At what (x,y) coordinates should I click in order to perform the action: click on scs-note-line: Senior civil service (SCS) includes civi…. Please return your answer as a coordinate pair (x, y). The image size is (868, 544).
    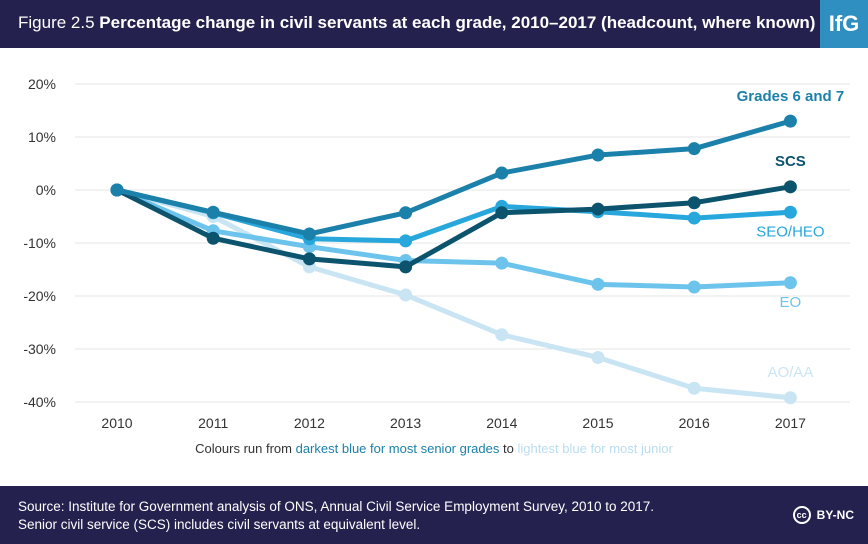
    Looking at the image, I should click on (219, 524).